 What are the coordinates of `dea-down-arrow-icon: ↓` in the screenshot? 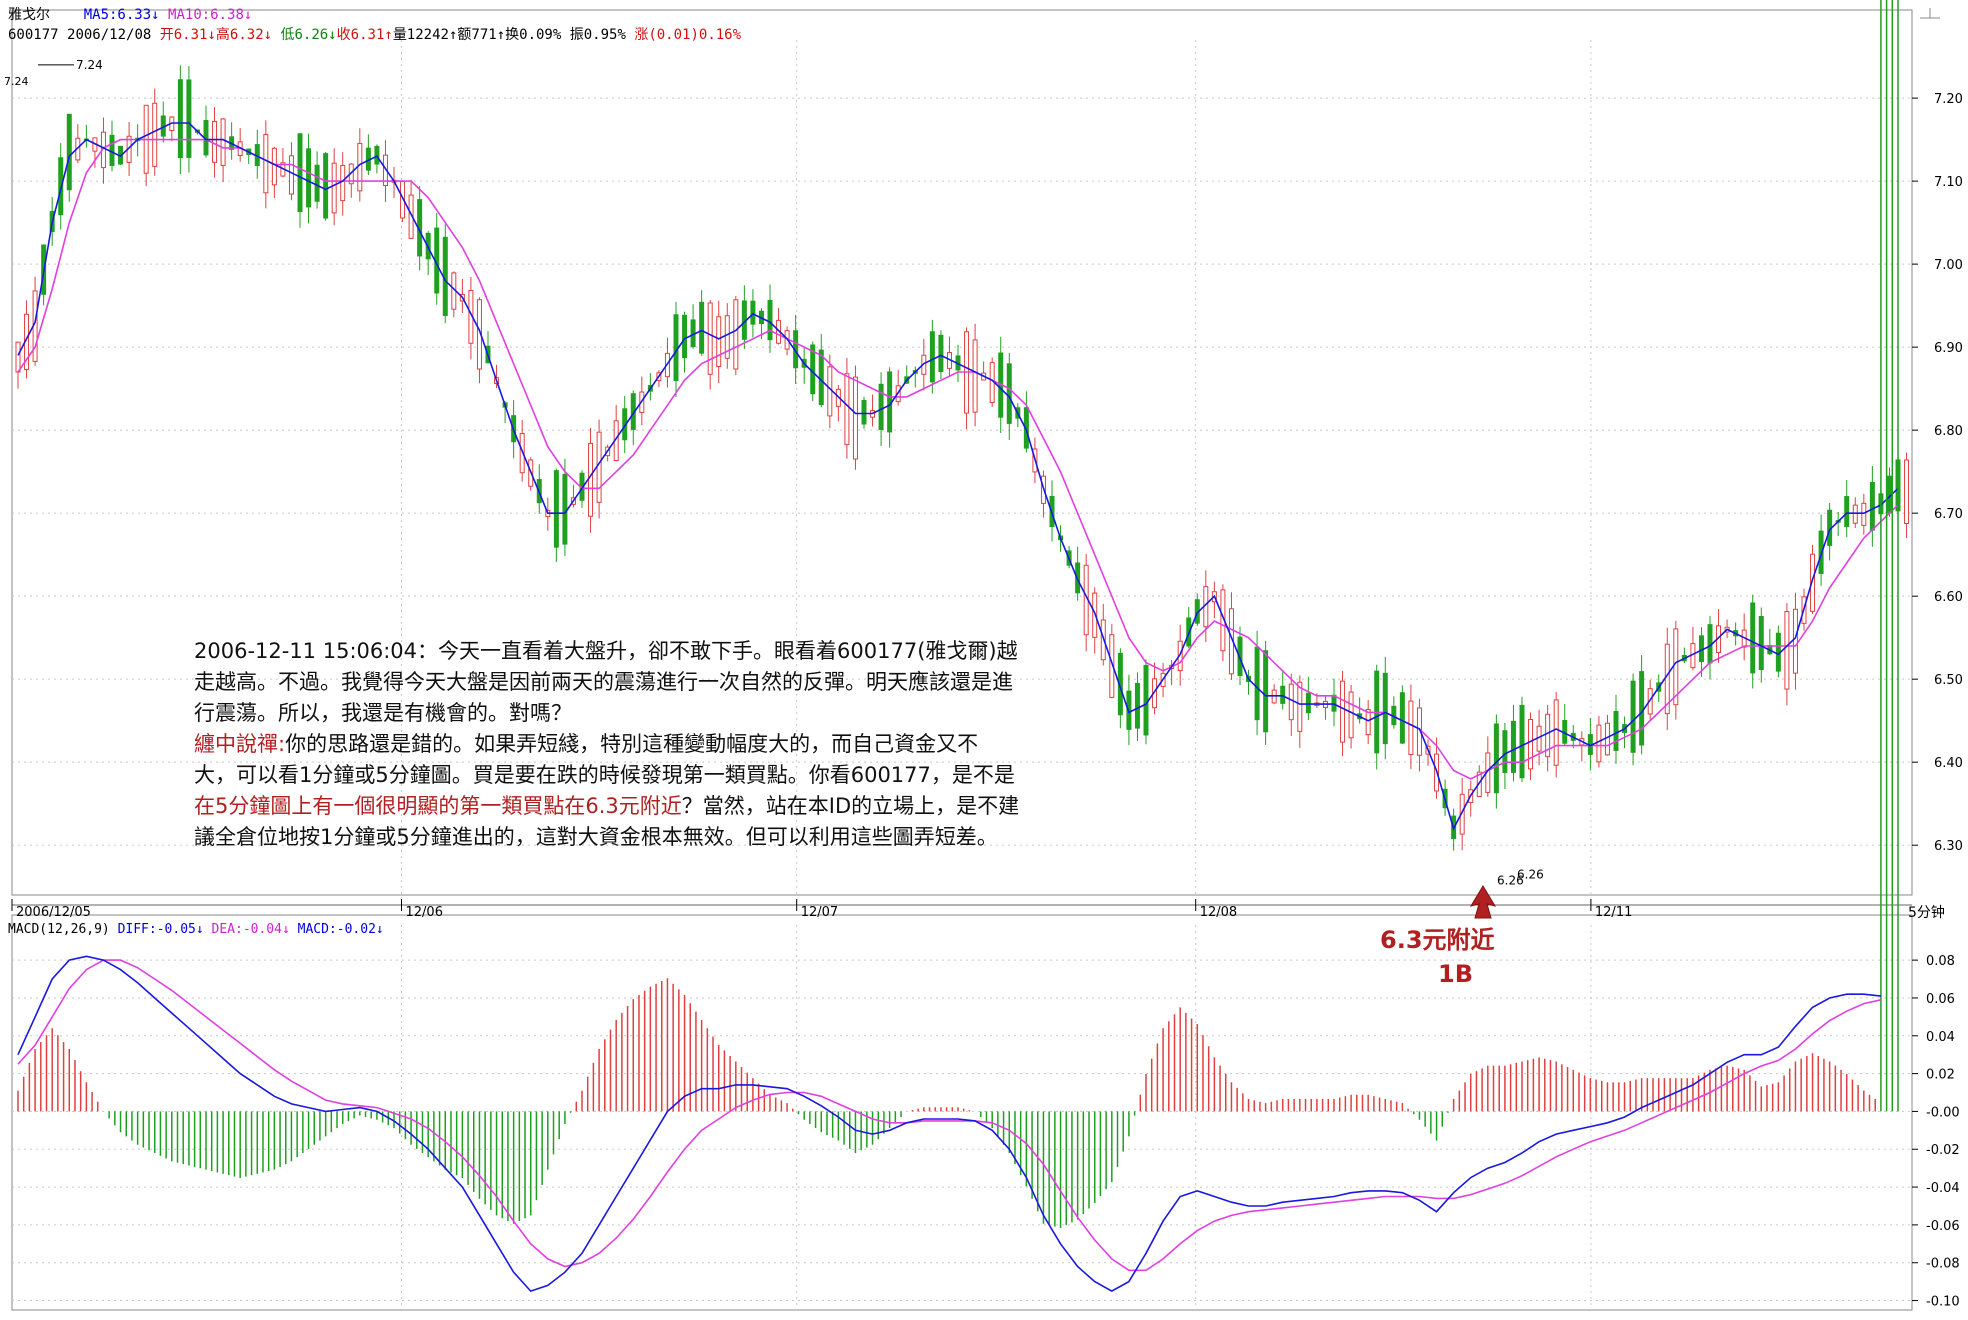 It's located at (285, 929).